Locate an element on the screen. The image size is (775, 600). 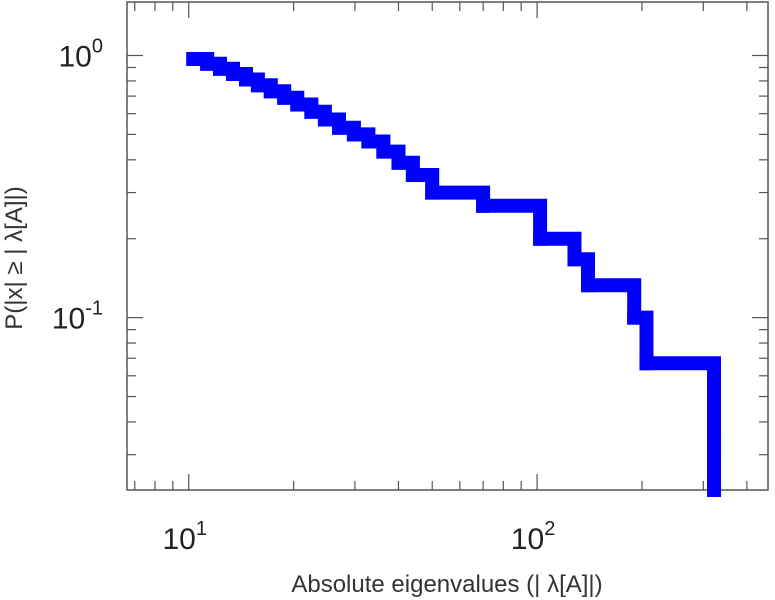
y-tick-label: 10⁰ is located at coordinates (81, 55).